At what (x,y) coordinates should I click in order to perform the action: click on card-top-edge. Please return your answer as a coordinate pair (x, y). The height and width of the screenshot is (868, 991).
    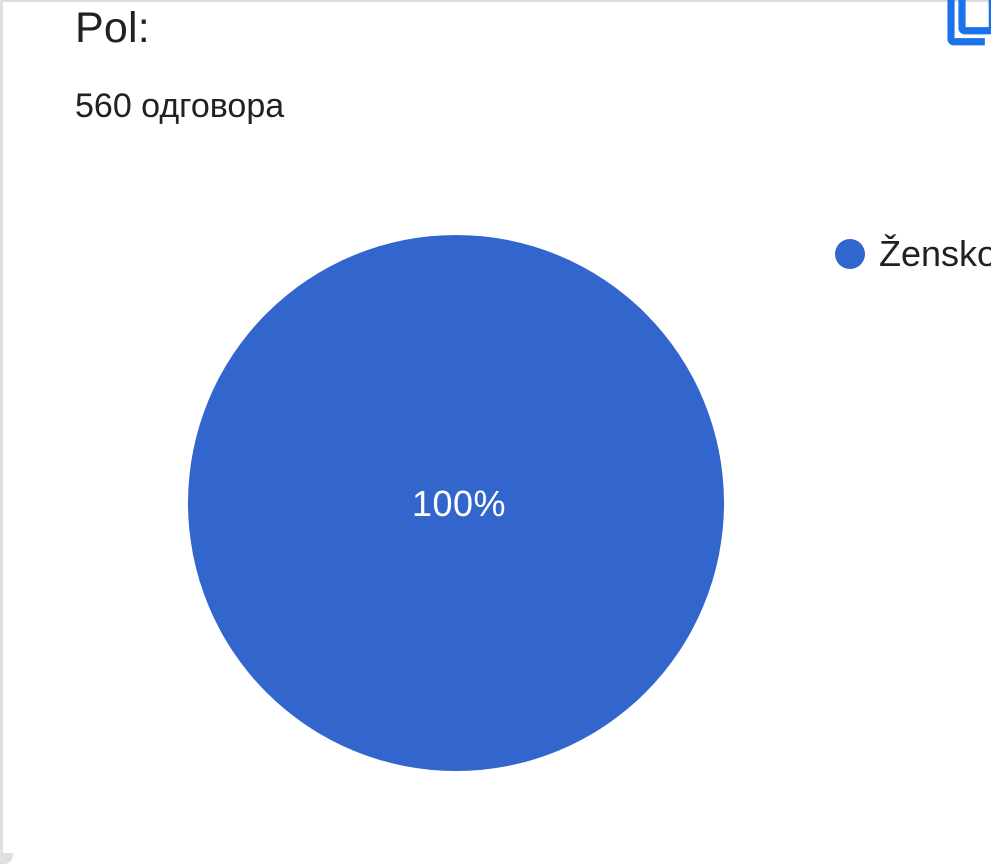
    Looking at the image, I should click on (495, 1).